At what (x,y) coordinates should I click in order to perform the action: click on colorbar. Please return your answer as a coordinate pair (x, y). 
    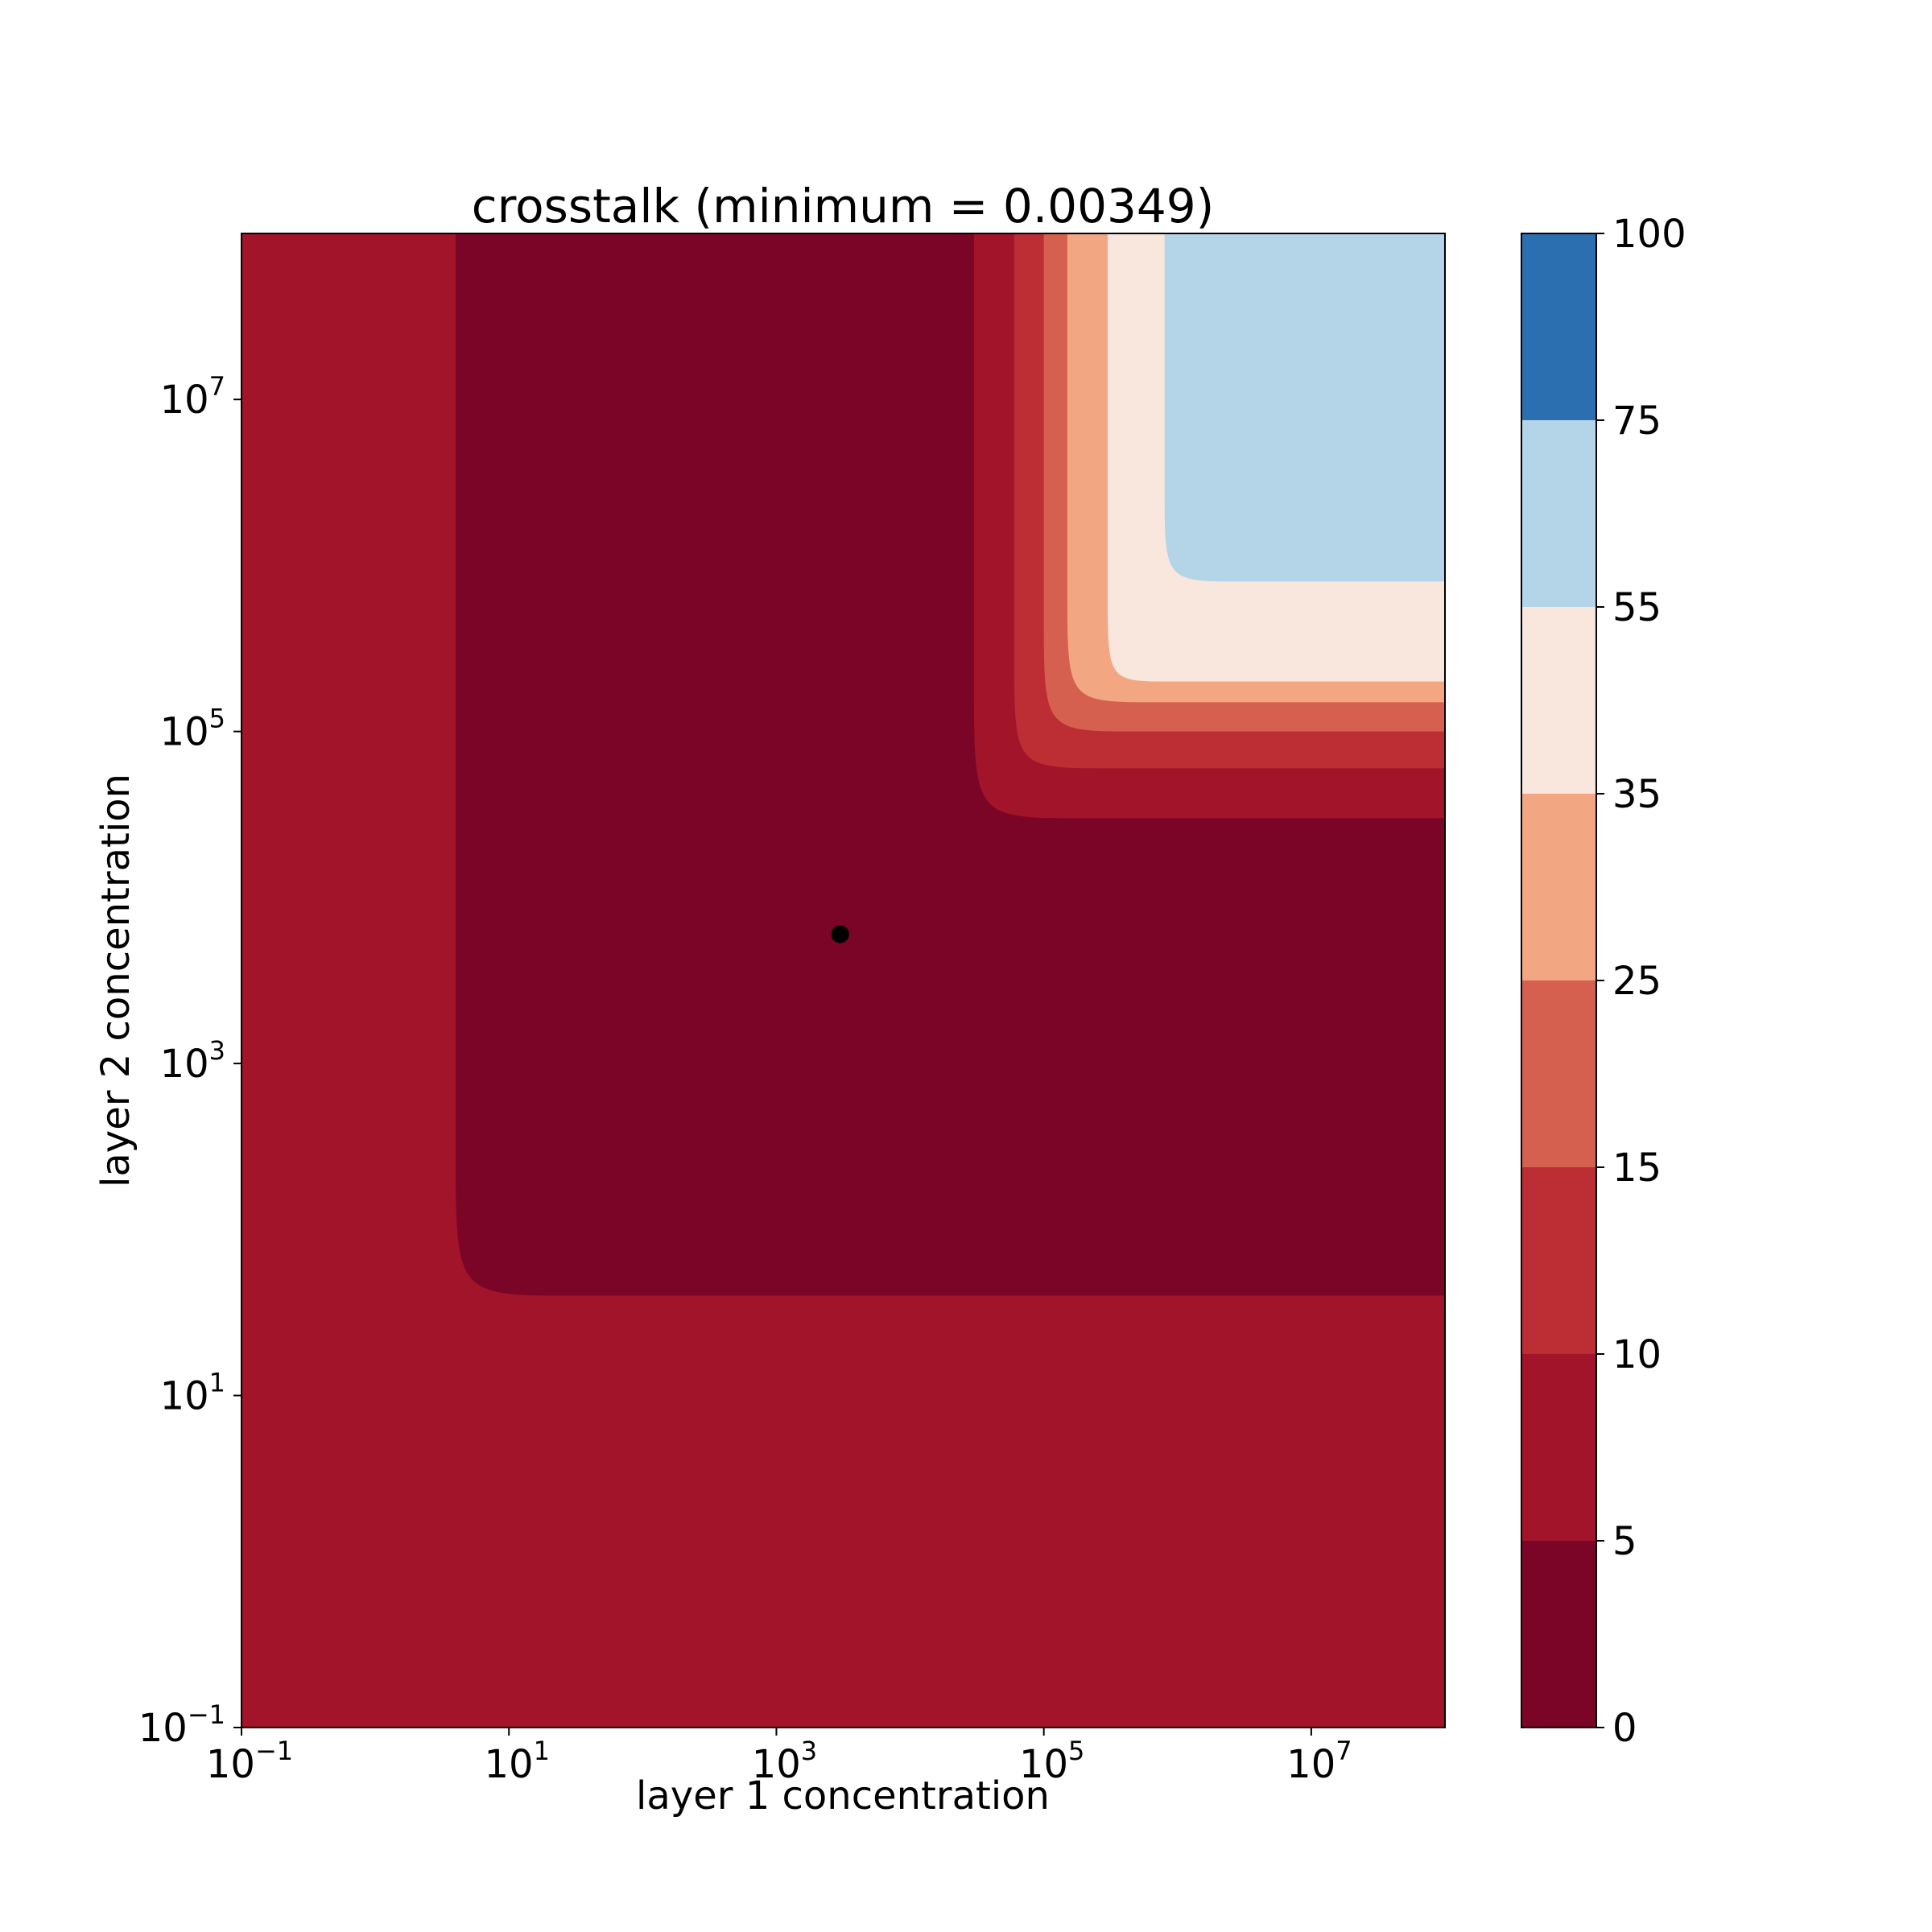
    Looking at the image, I should click on (1558, 980).